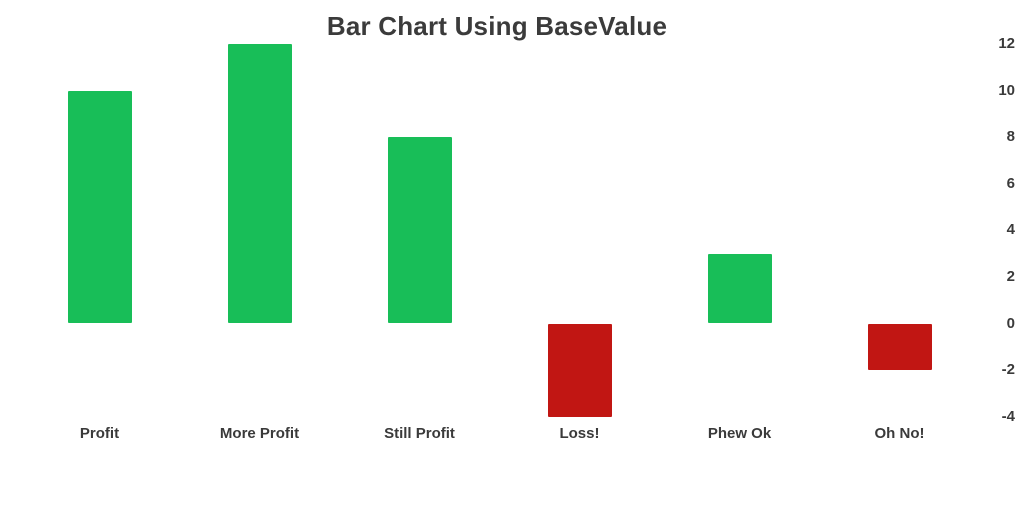  What do you see at coordinates (259, 433) in the screenshot?
I see `x-label-more-profit: More Profit` at bounding box center [259, 433].